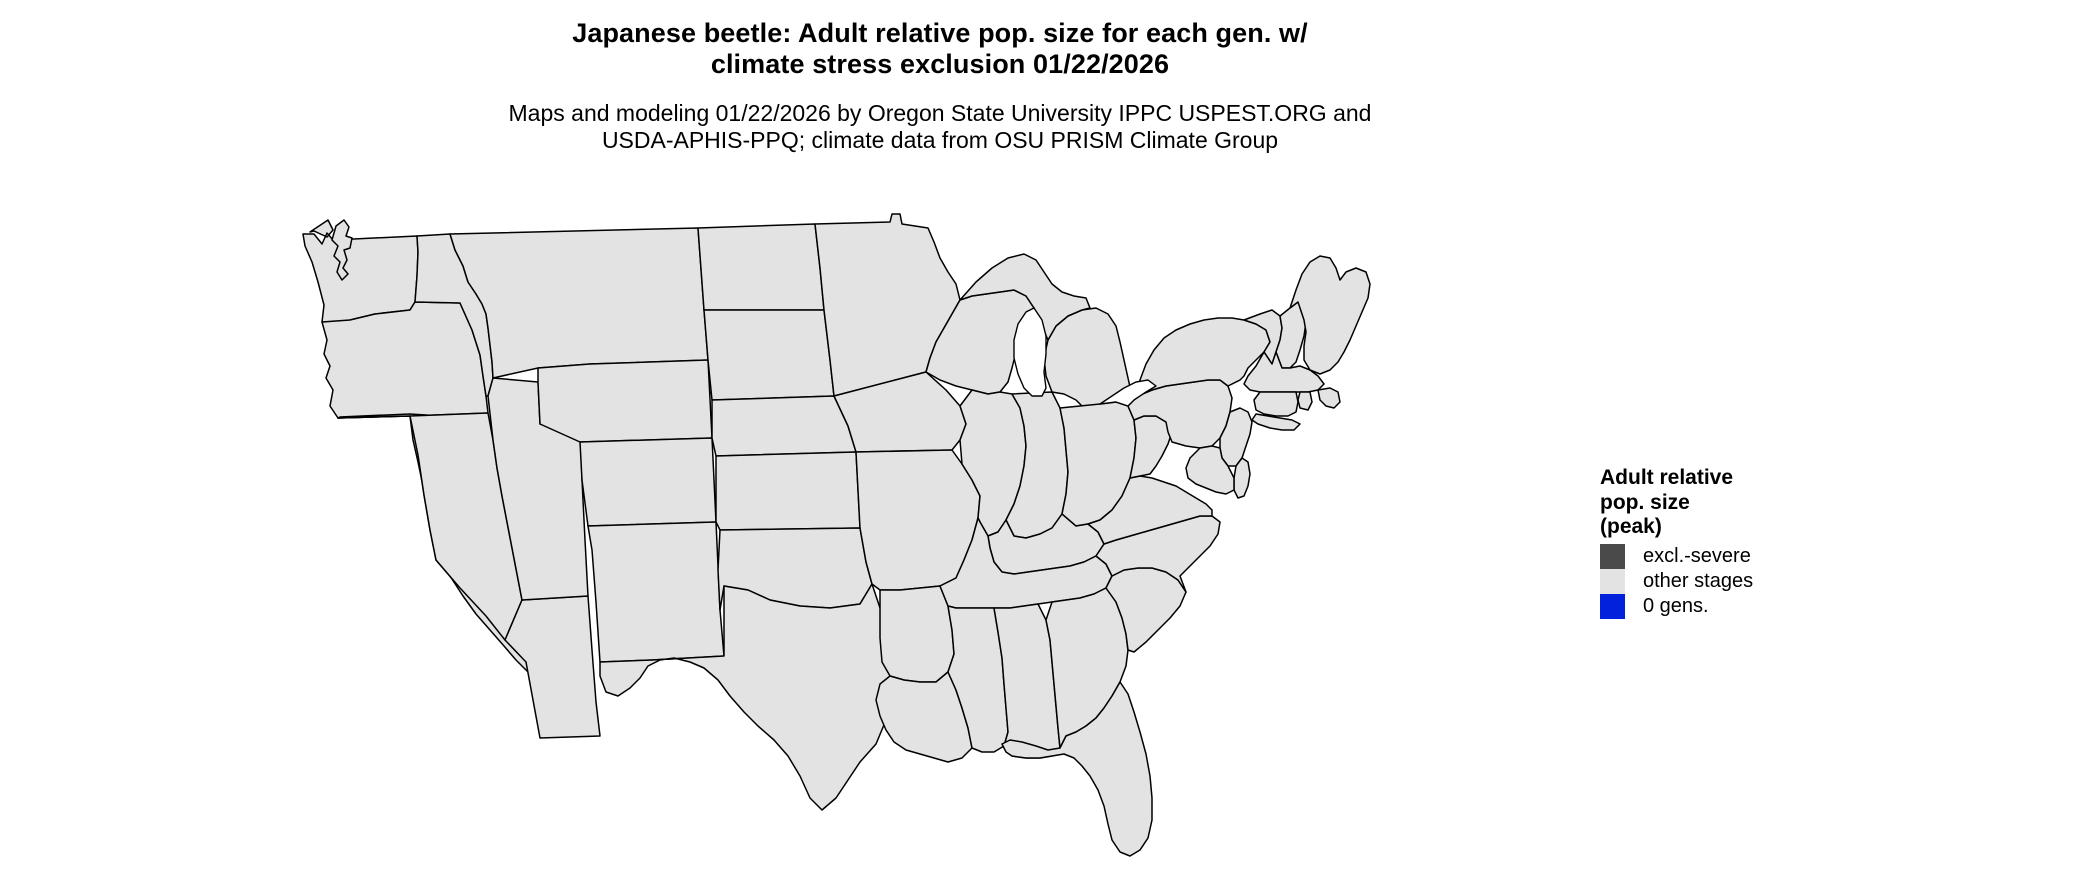 The height and width of the screenshot is (892, 2100). I want to click on legend-item-zero-gens: 0 gens., so click(1765, 606).